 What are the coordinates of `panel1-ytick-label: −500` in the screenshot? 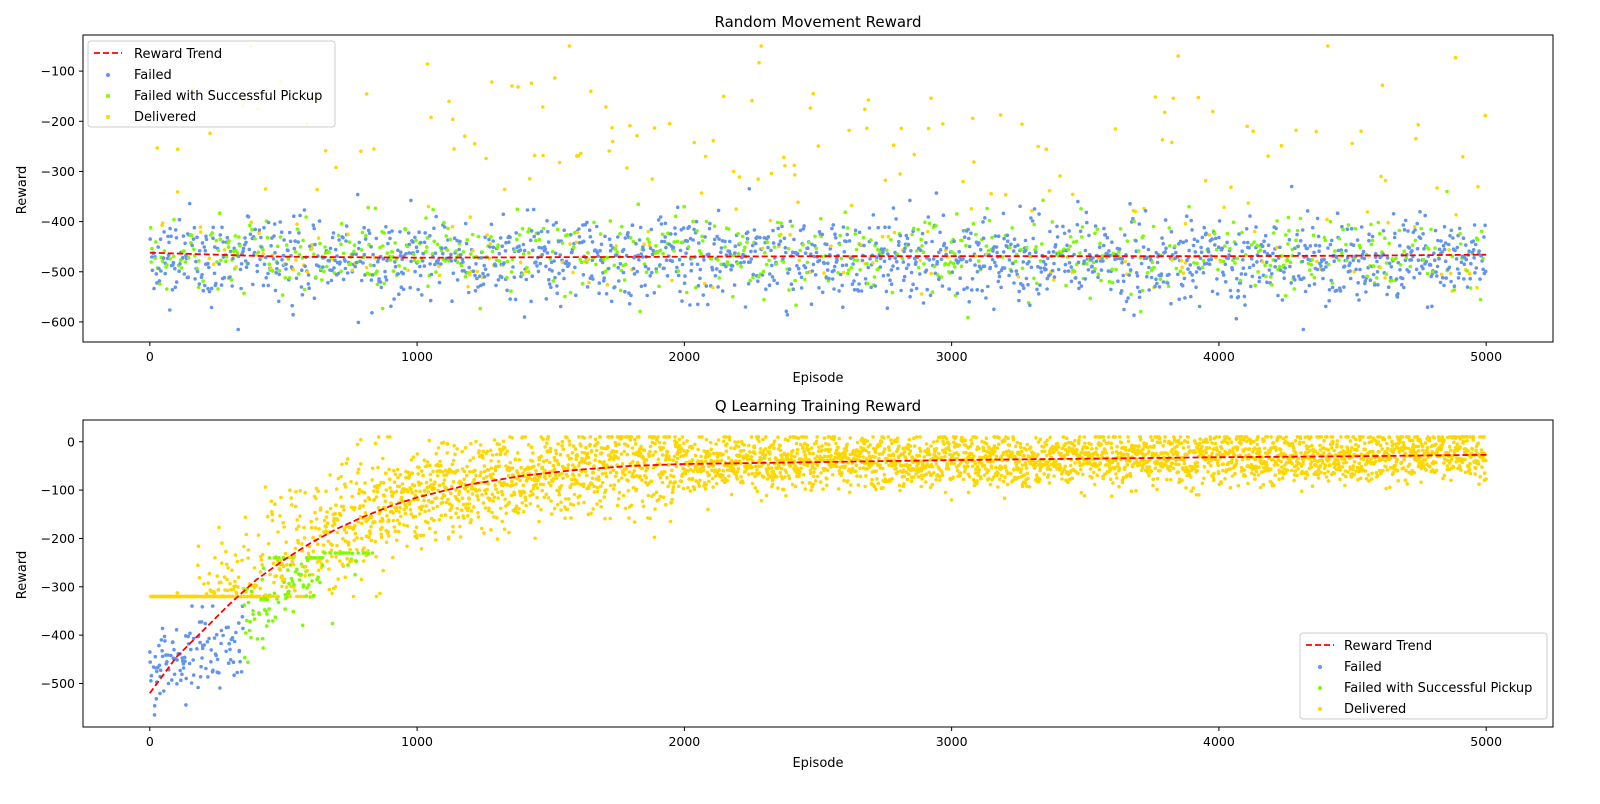 It's located at (58, 271).